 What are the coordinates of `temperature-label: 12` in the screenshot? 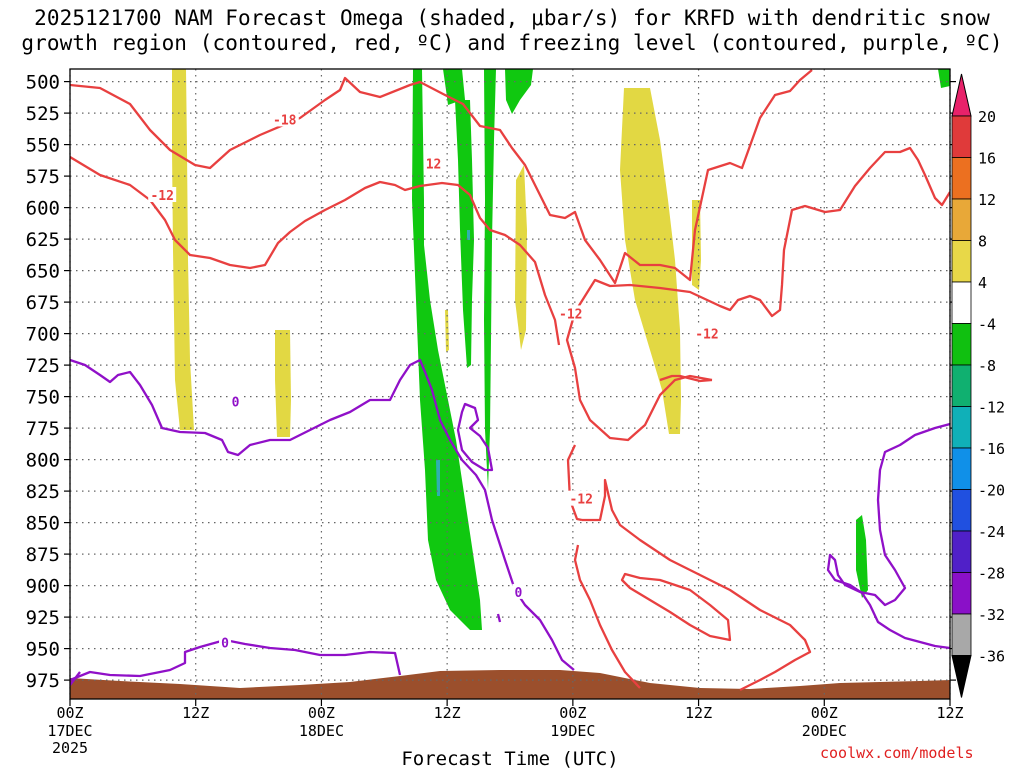 It's located at (434, 165).